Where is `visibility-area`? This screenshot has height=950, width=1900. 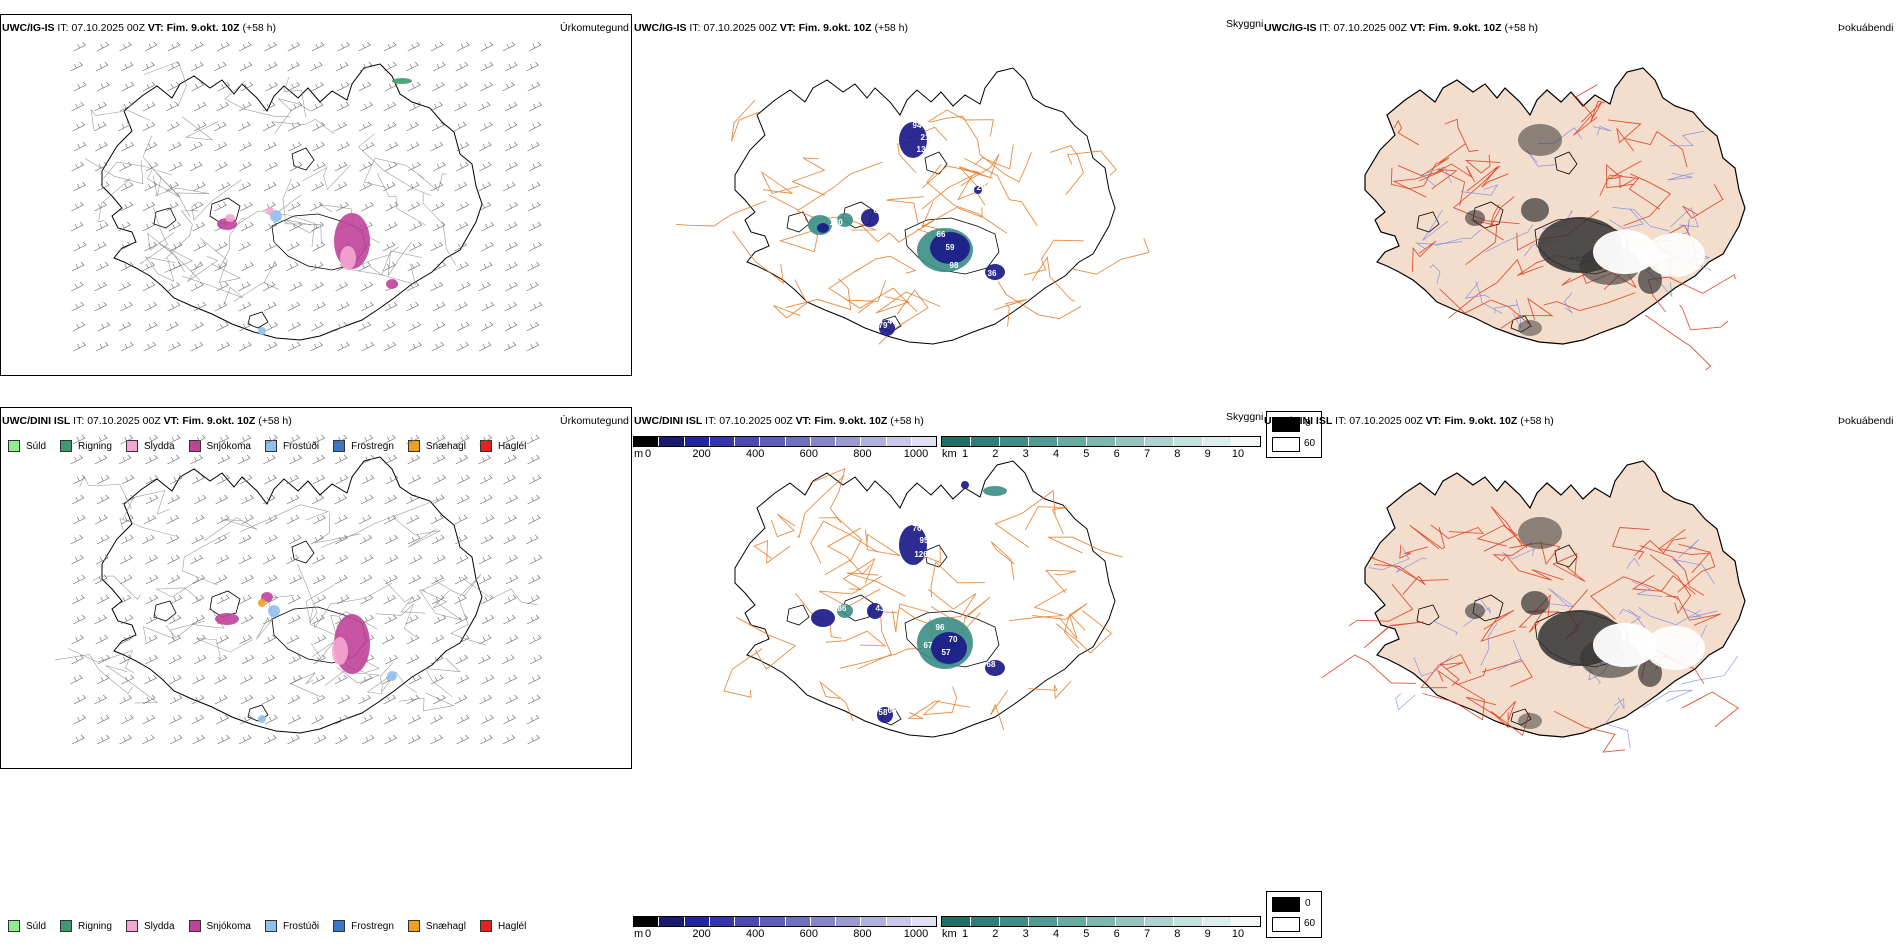 visibility-area is located at coordinates (875, 611).